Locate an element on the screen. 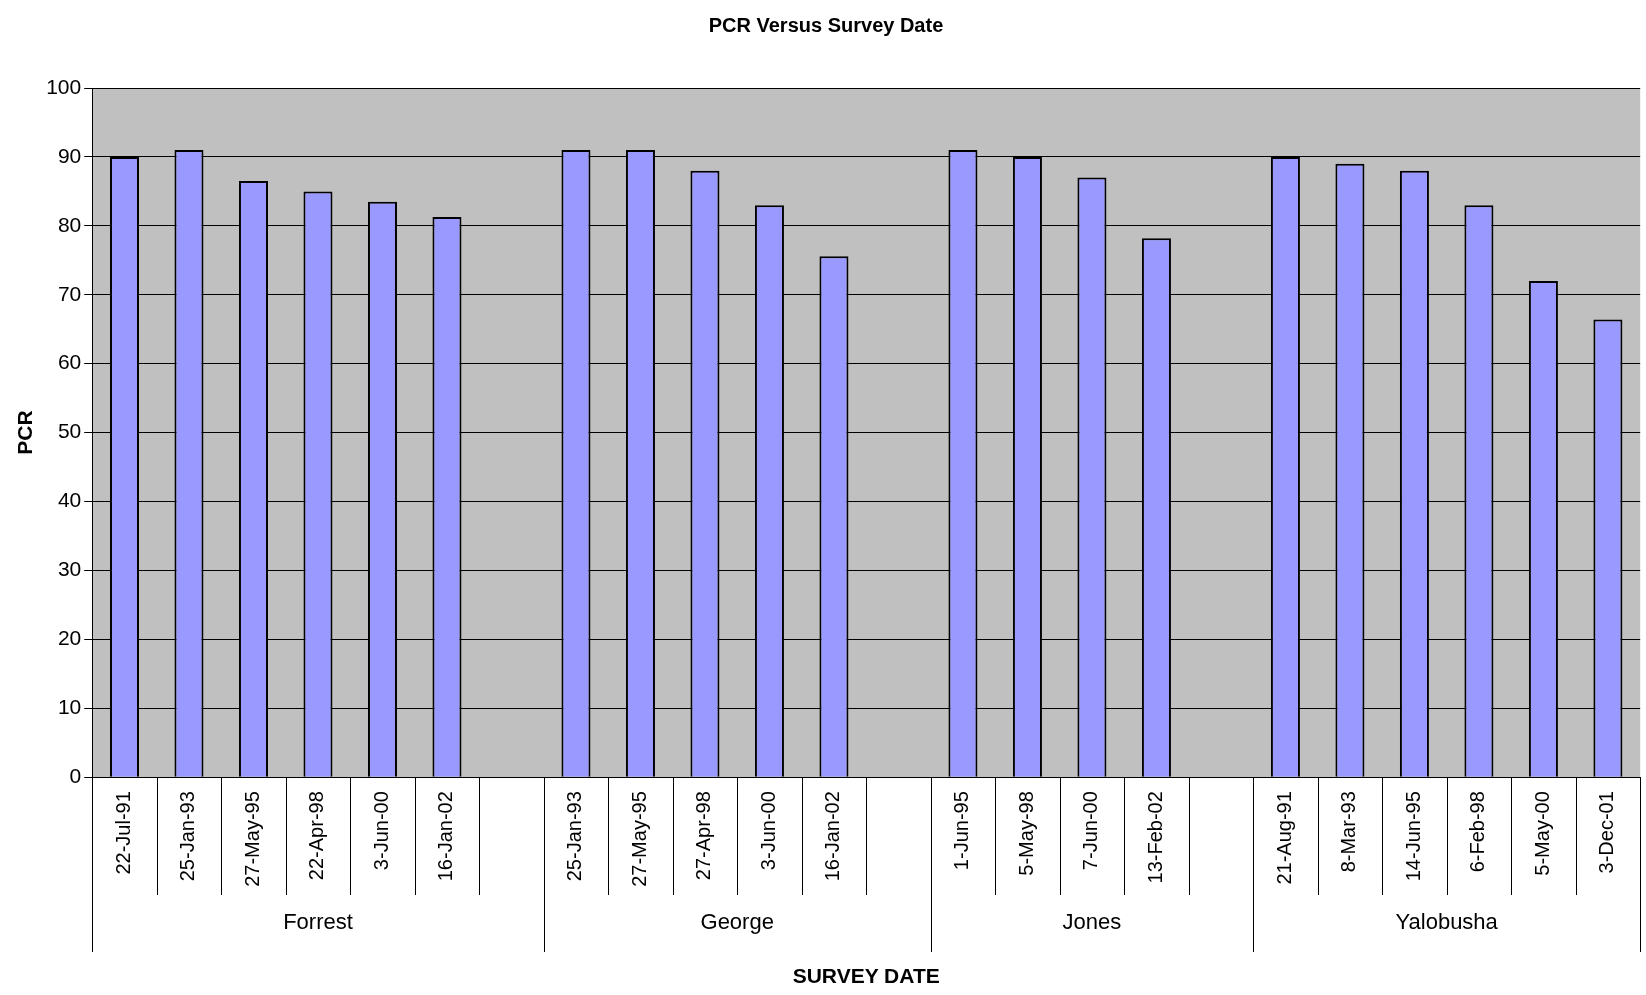 Image resolution: width=1646 pixels, height=995 pixels. text: Jones is located at coordinates (1092, 922).